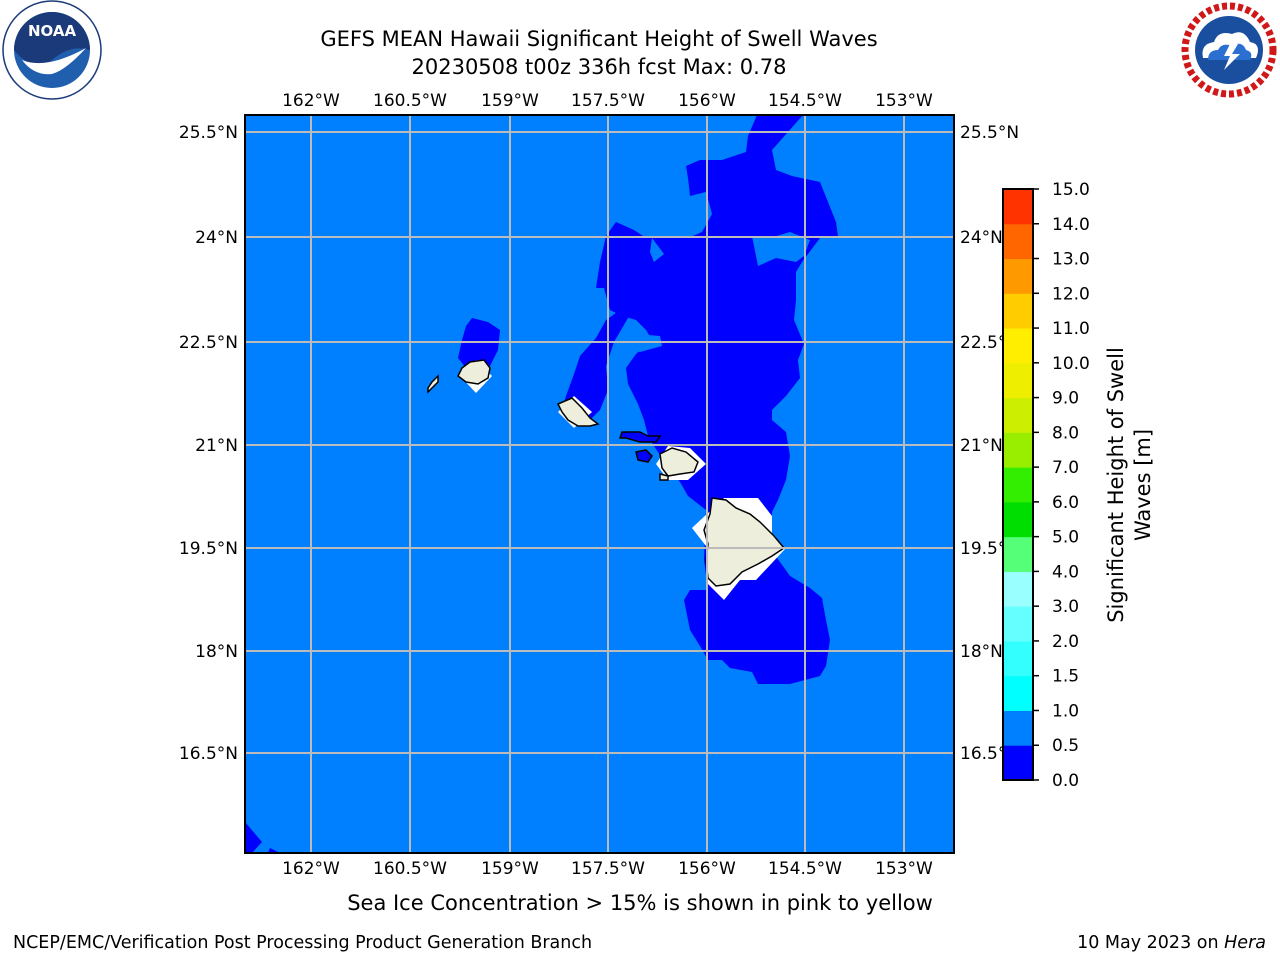  What do you see at coordinates (1071, 294) in the screenshot?
I see `colorbar-tick-label: 12.0` at bounding box center [1071, 294].